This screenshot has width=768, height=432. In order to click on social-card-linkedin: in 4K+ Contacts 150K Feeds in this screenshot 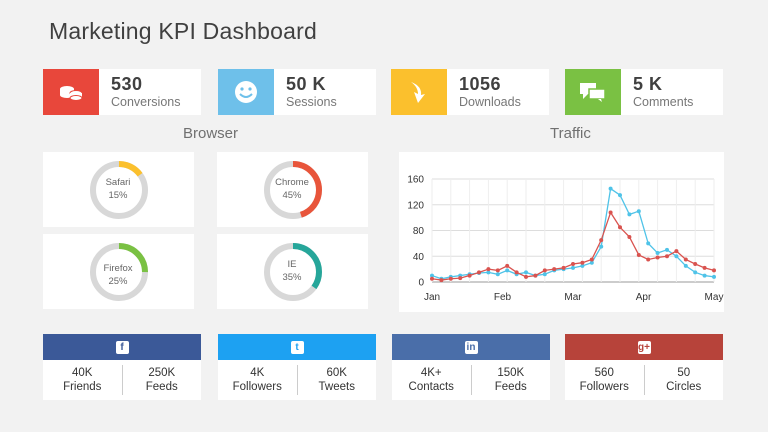, I will do `click(471, 367)`.